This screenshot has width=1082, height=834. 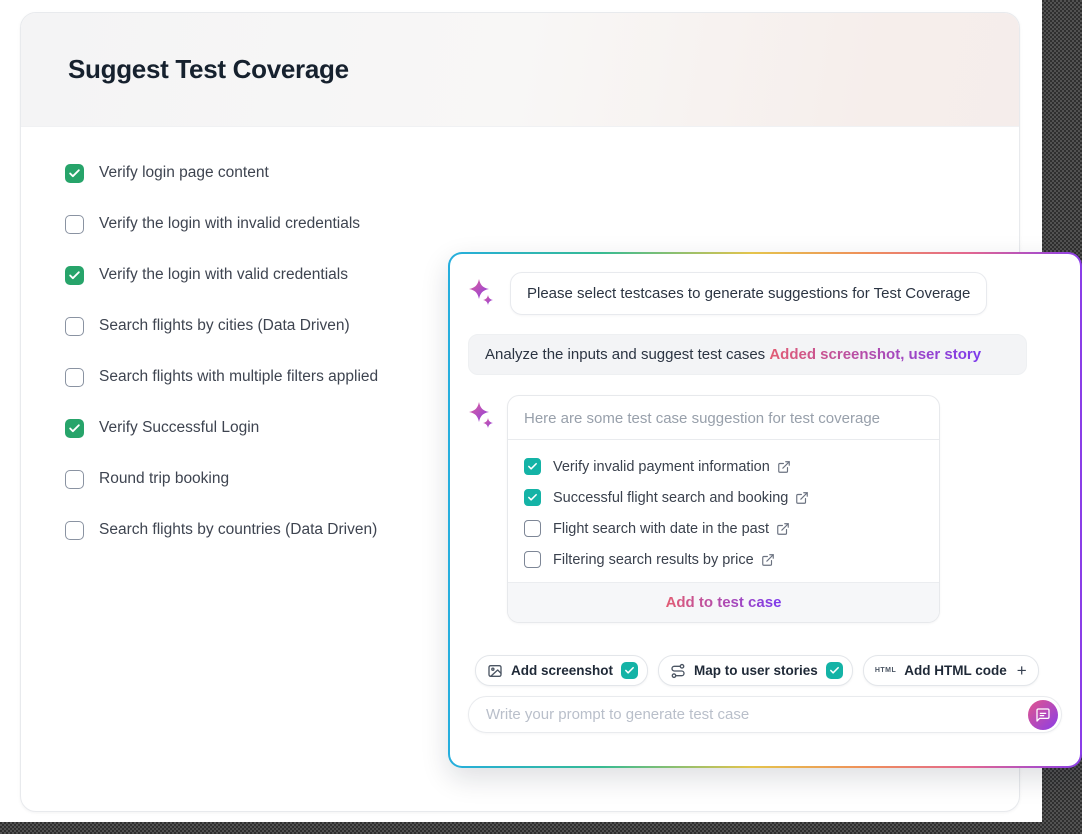 I want to click on checklist-item: Verify login page content, so click(x=542, y=173).